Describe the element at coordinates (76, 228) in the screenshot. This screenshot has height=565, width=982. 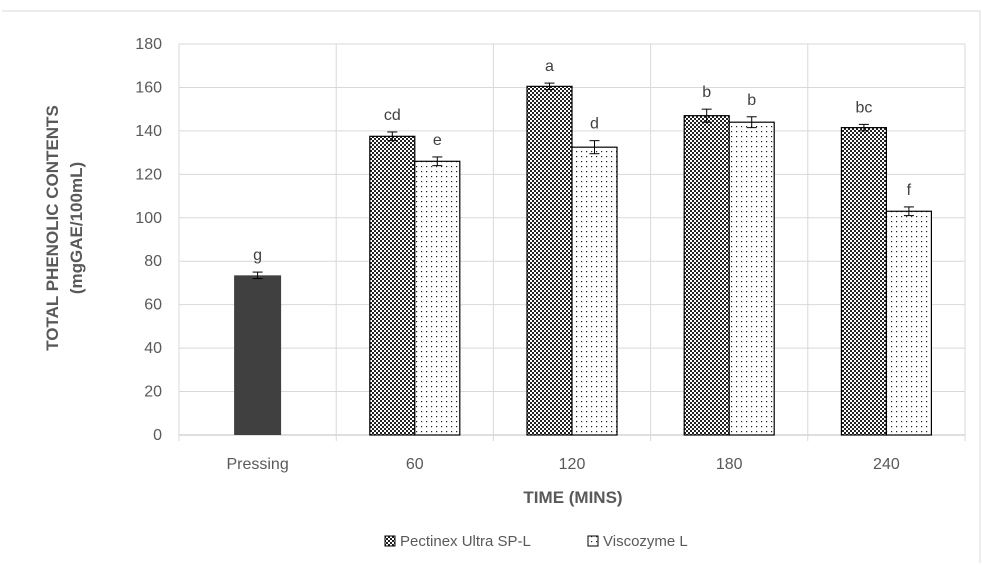
I see `y-axis-label-line2: (mgGAE/100mL)` at that location.